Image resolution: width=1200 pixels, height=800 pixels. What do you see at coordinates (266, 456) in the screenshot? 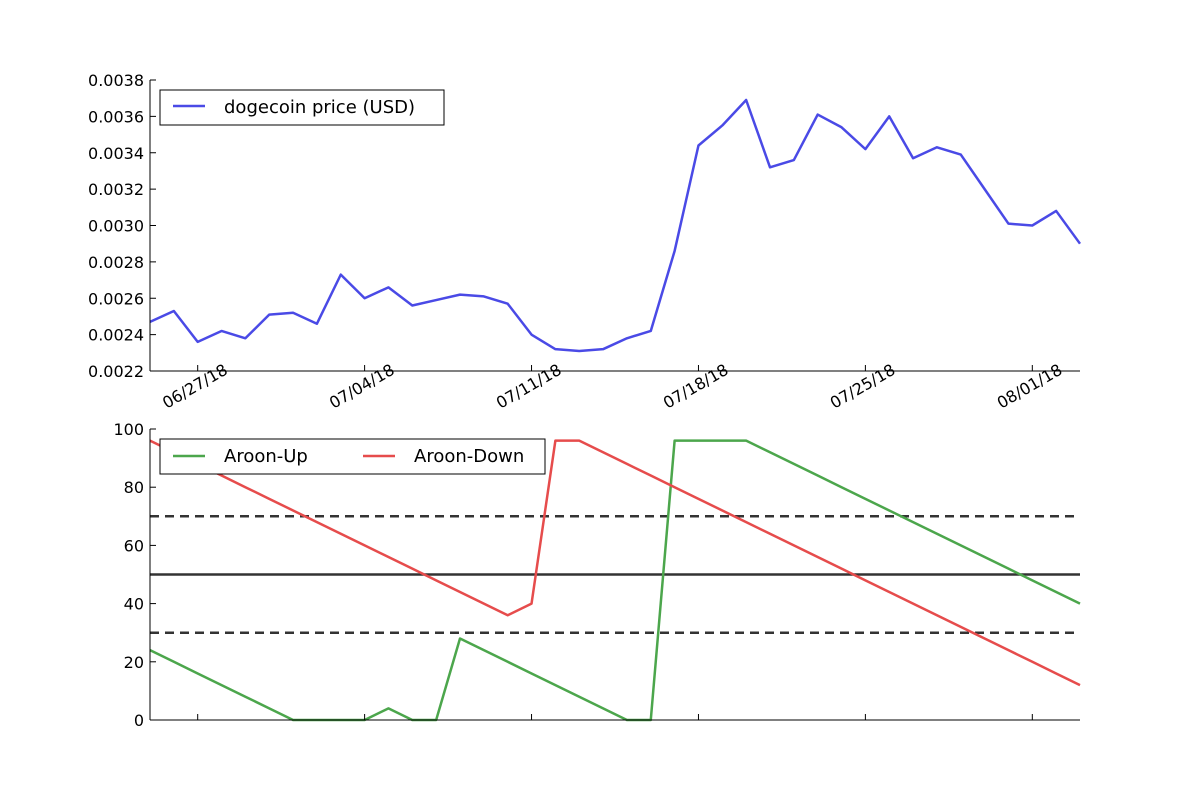
I see `legend-label: Aroon-Up` at bounding box center [266, 456].